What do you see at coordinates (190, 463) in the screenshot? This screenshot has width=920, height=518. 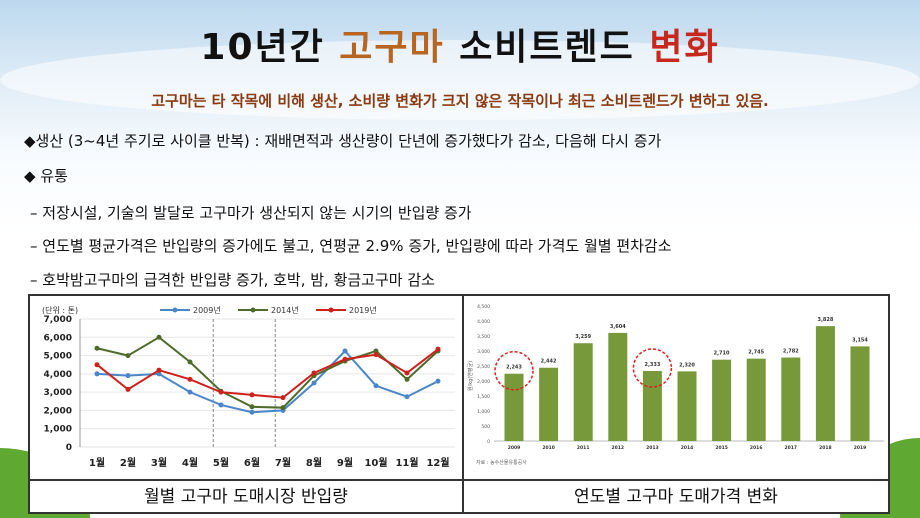 I see `x-tick-label: 4월` at bounding box center [190, 463].